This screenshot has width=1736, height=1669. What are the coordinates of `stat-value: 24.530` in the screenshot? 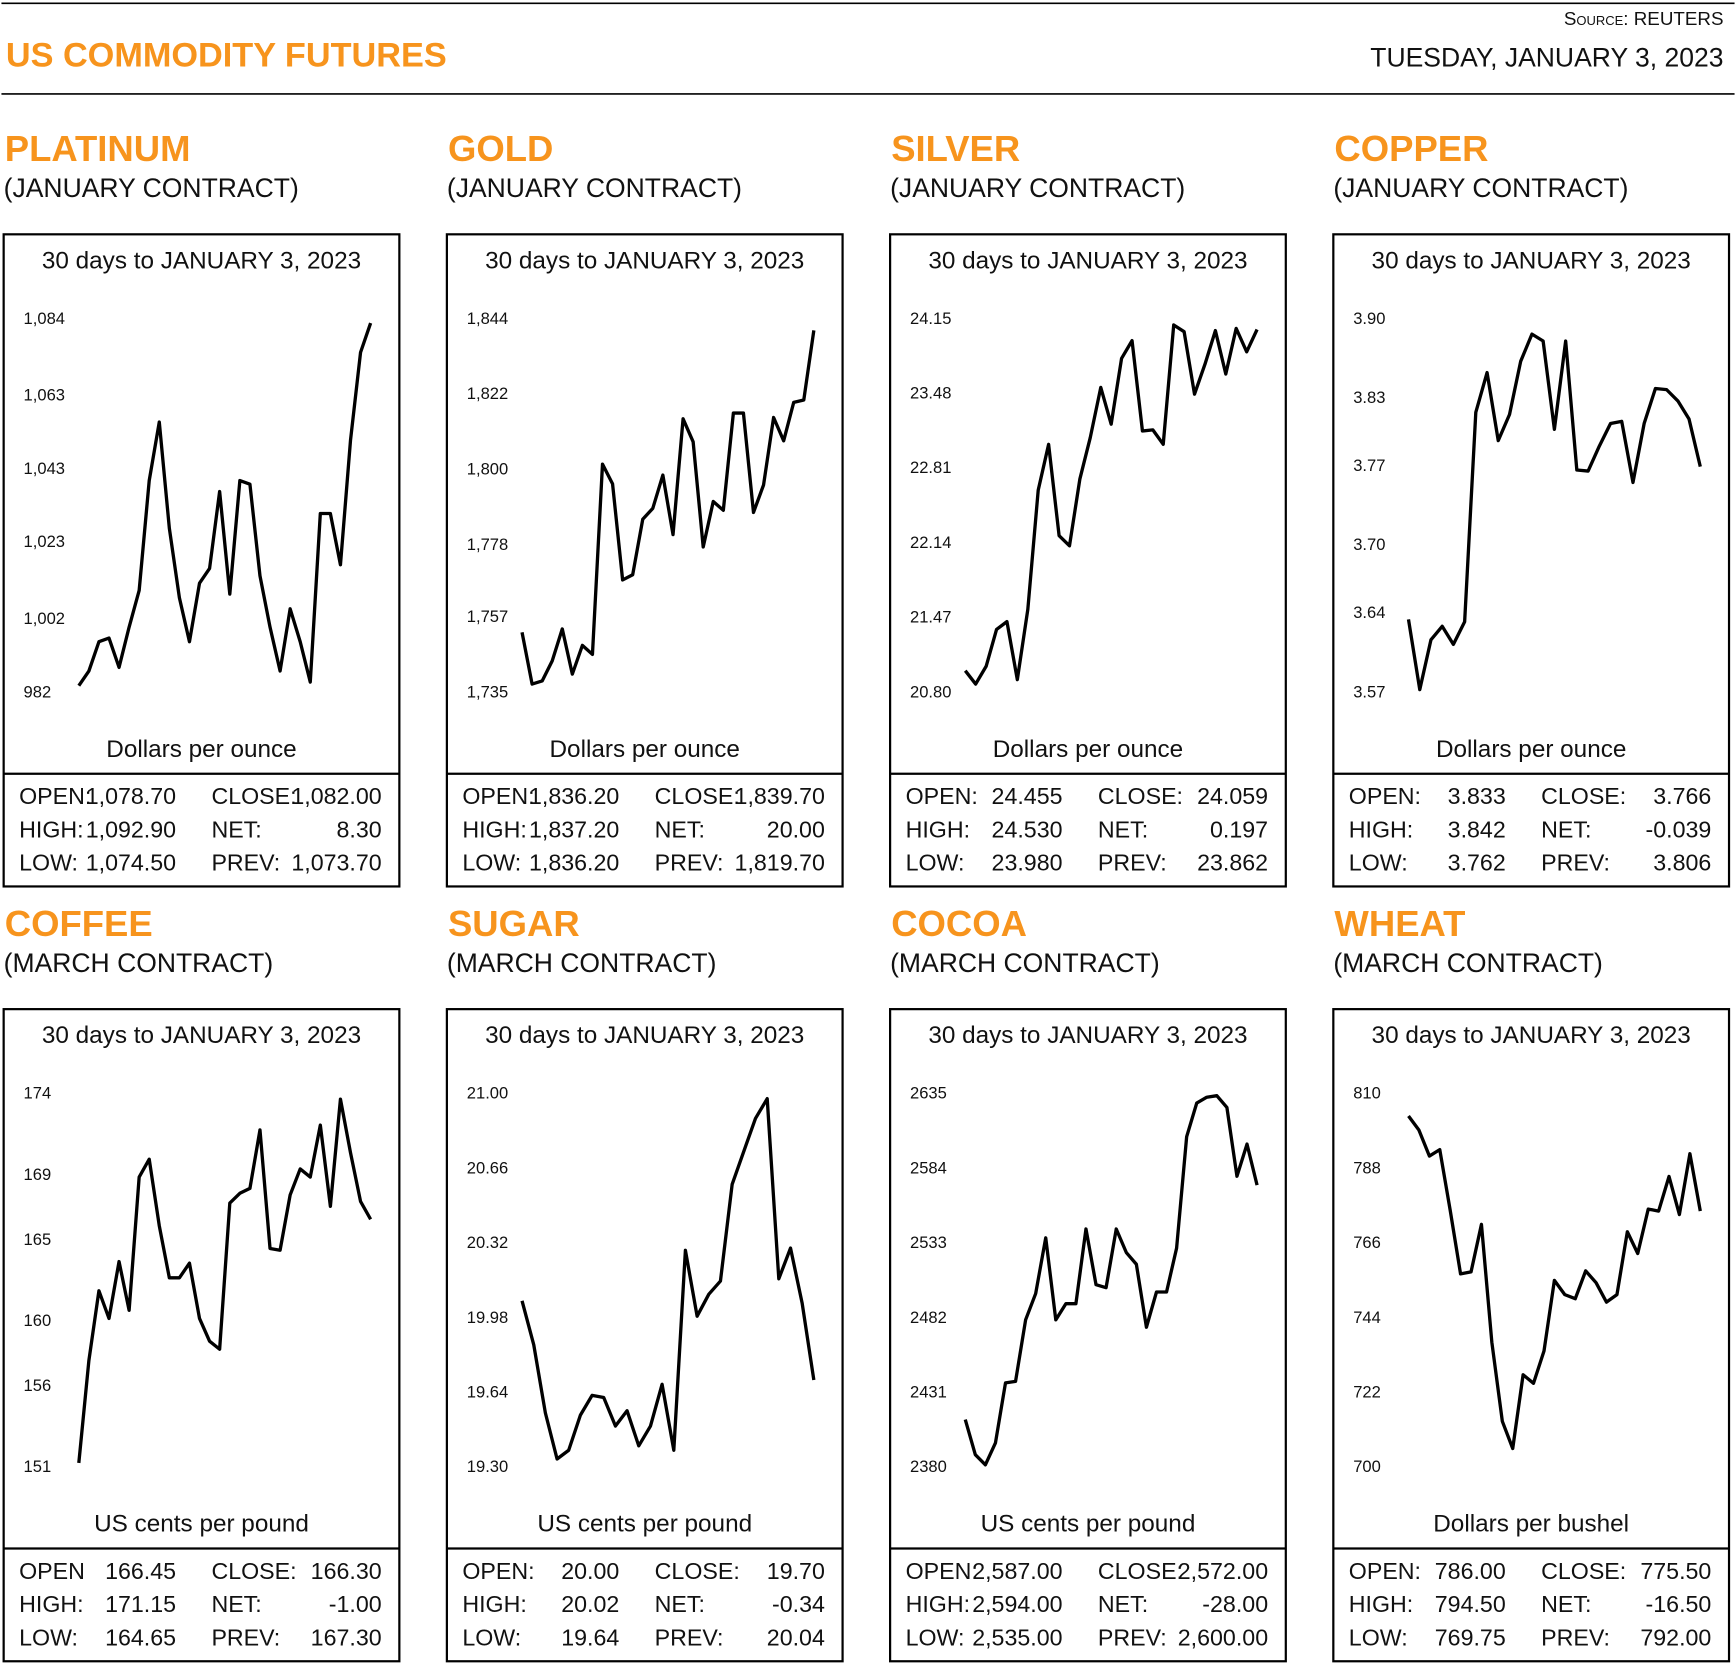 It's located at (1027, 829).